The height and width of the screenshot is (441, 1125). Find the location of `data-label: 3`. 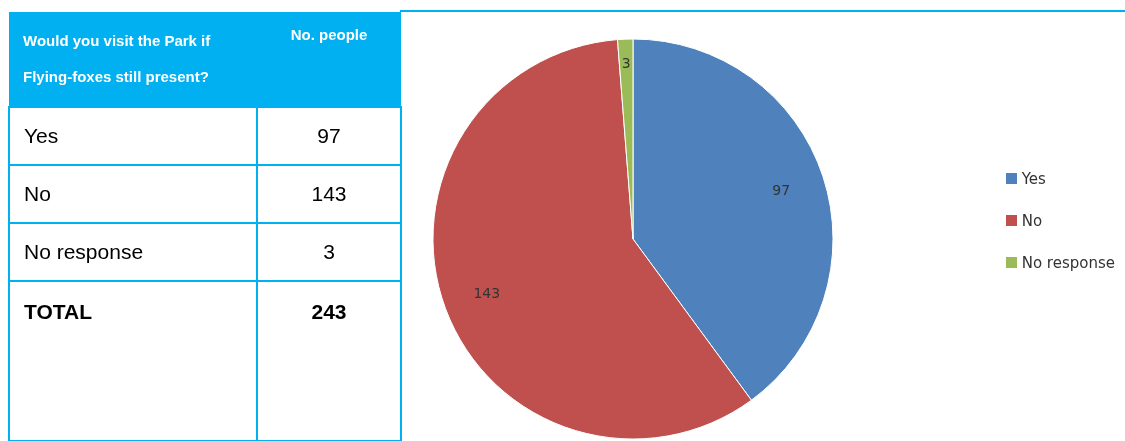

data-label: 3 is located at coordinates (626, 63).